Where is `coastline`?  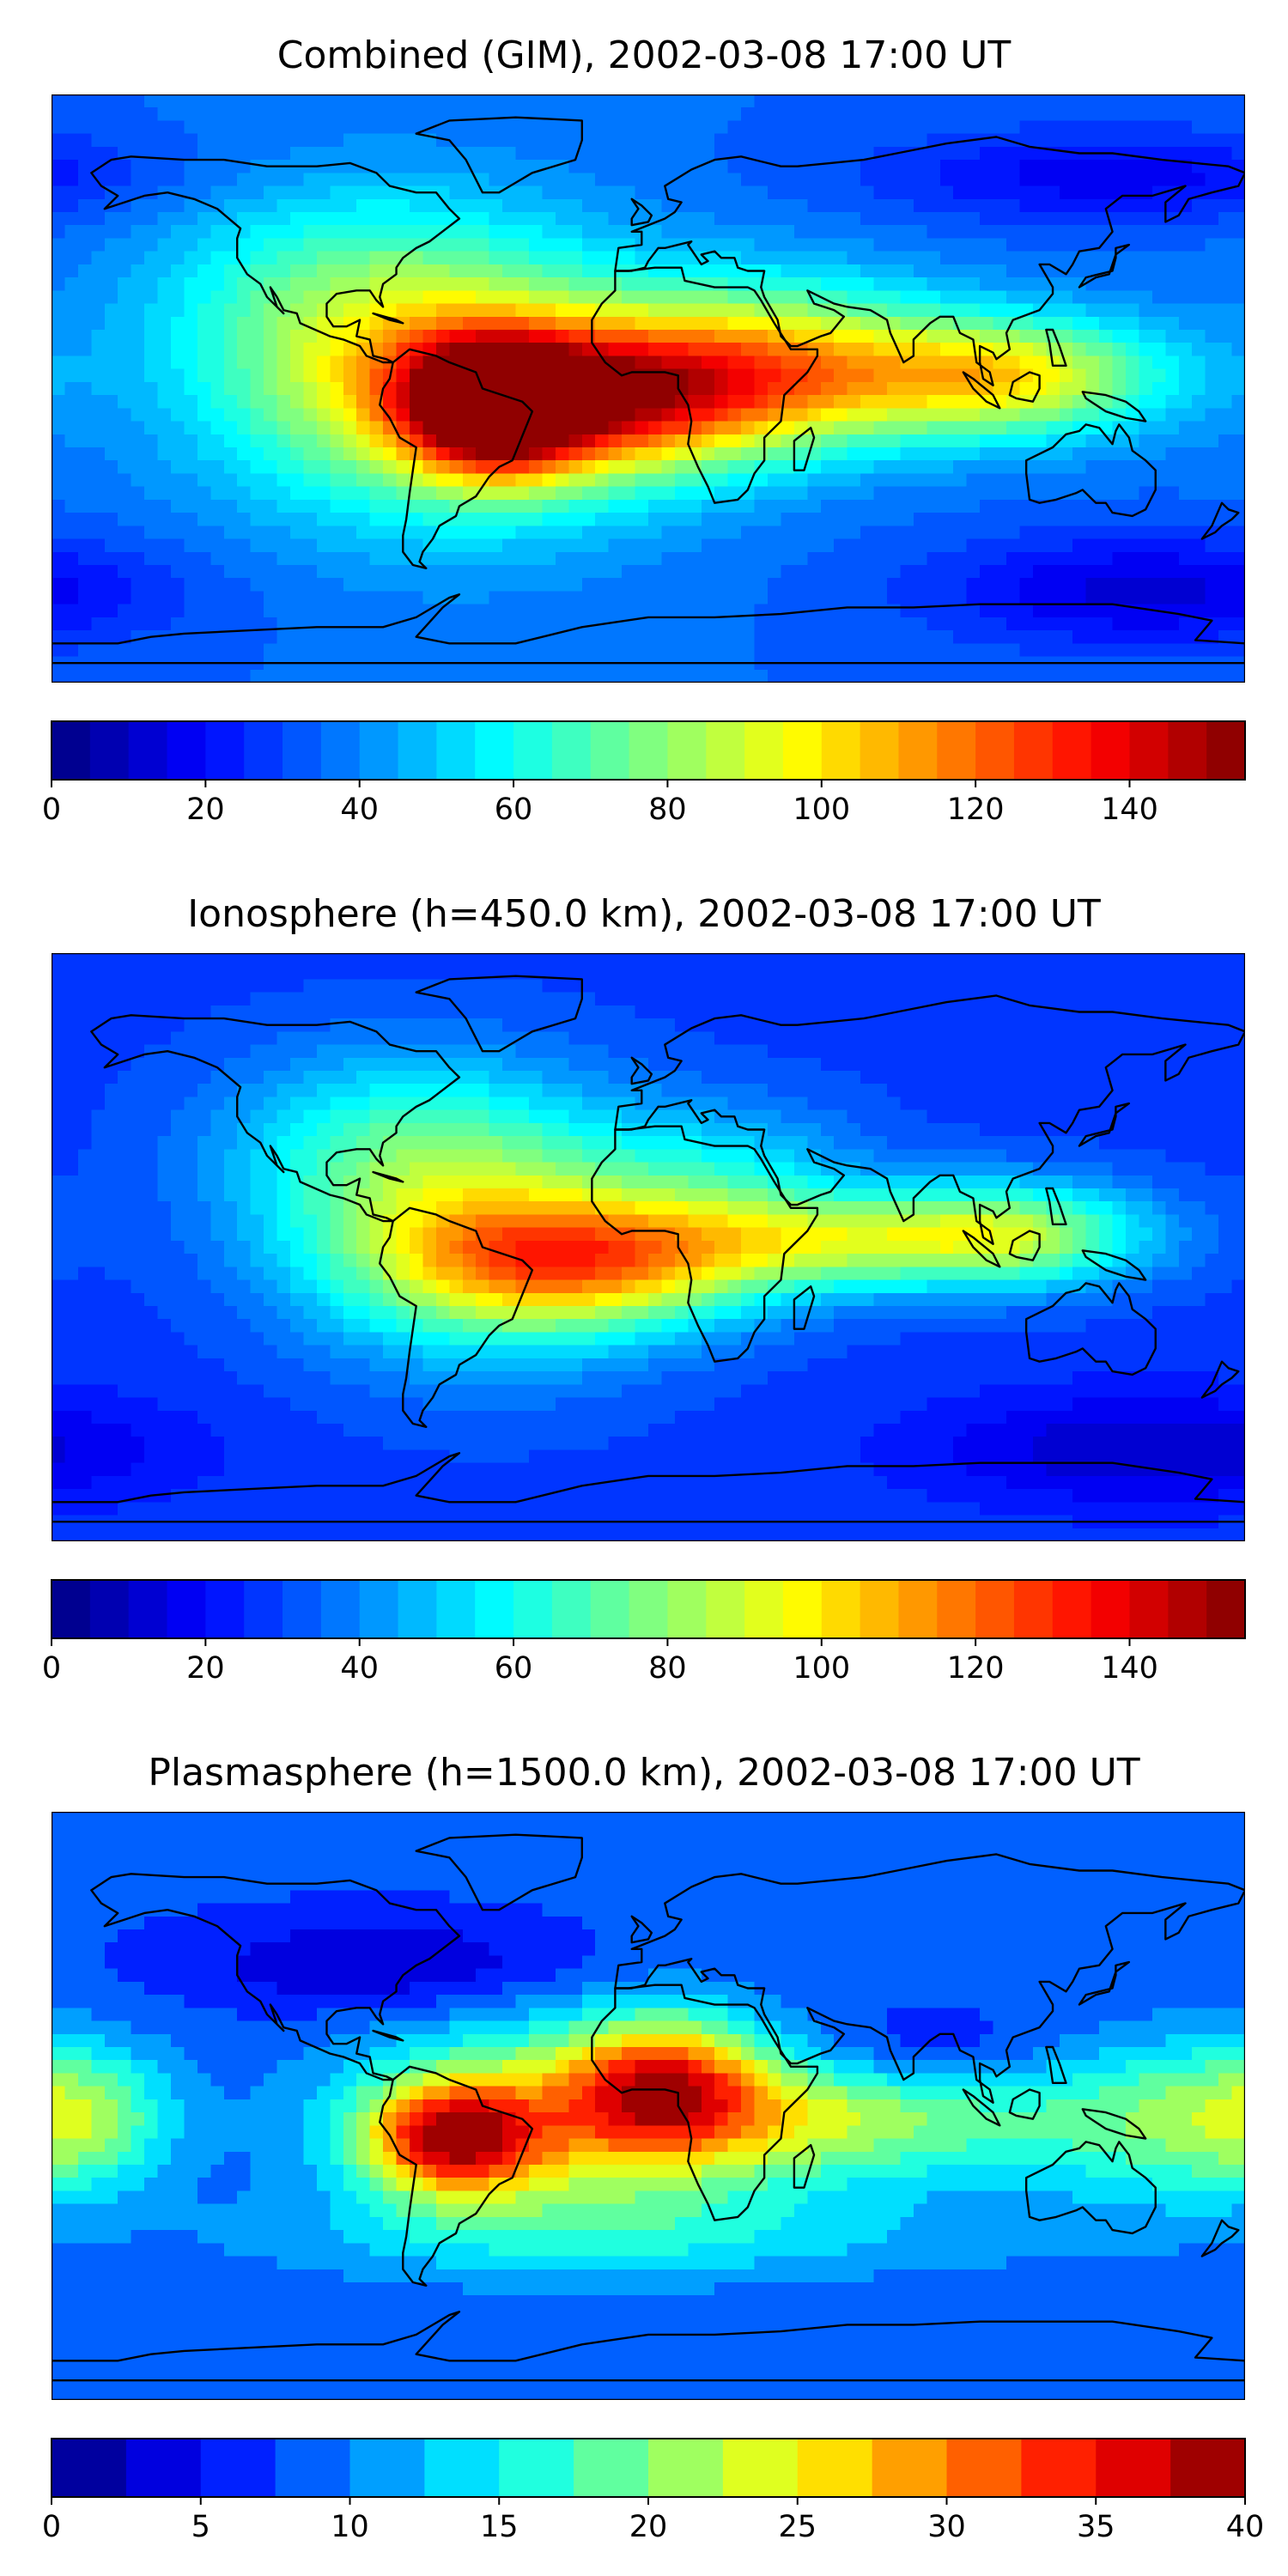
coastline is located at coordinates (389, 318).